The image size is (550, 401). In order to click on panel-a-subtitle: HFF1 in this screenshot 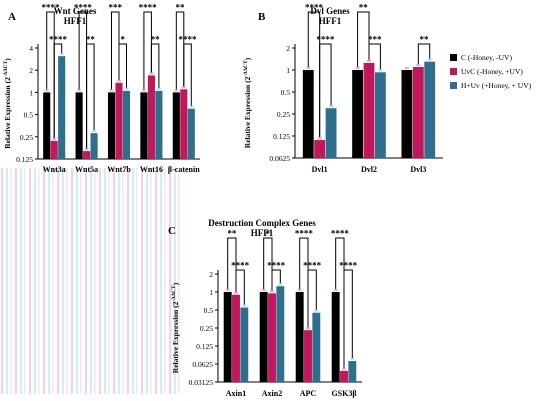, I will do `click(75, 21)`.